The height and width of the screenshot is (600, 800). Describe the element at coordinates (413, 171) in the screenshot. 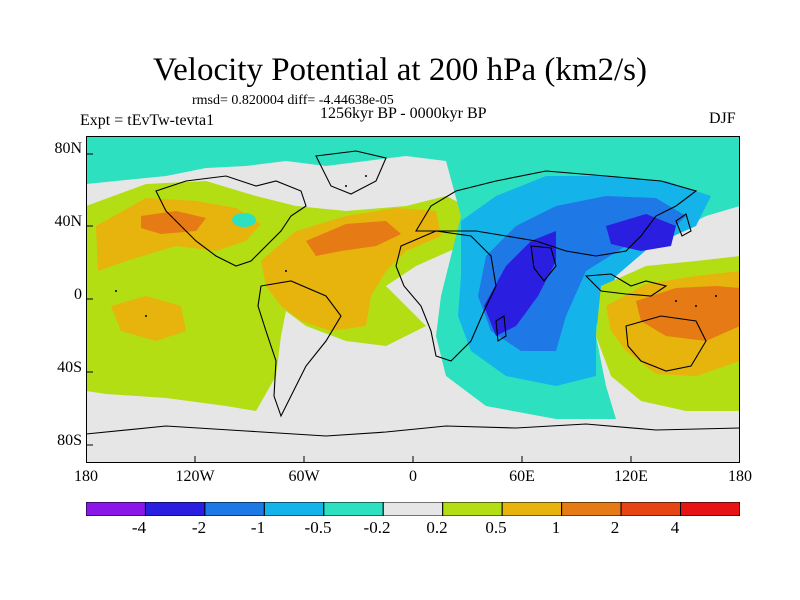

I see `arctic-negative-band` at that location.